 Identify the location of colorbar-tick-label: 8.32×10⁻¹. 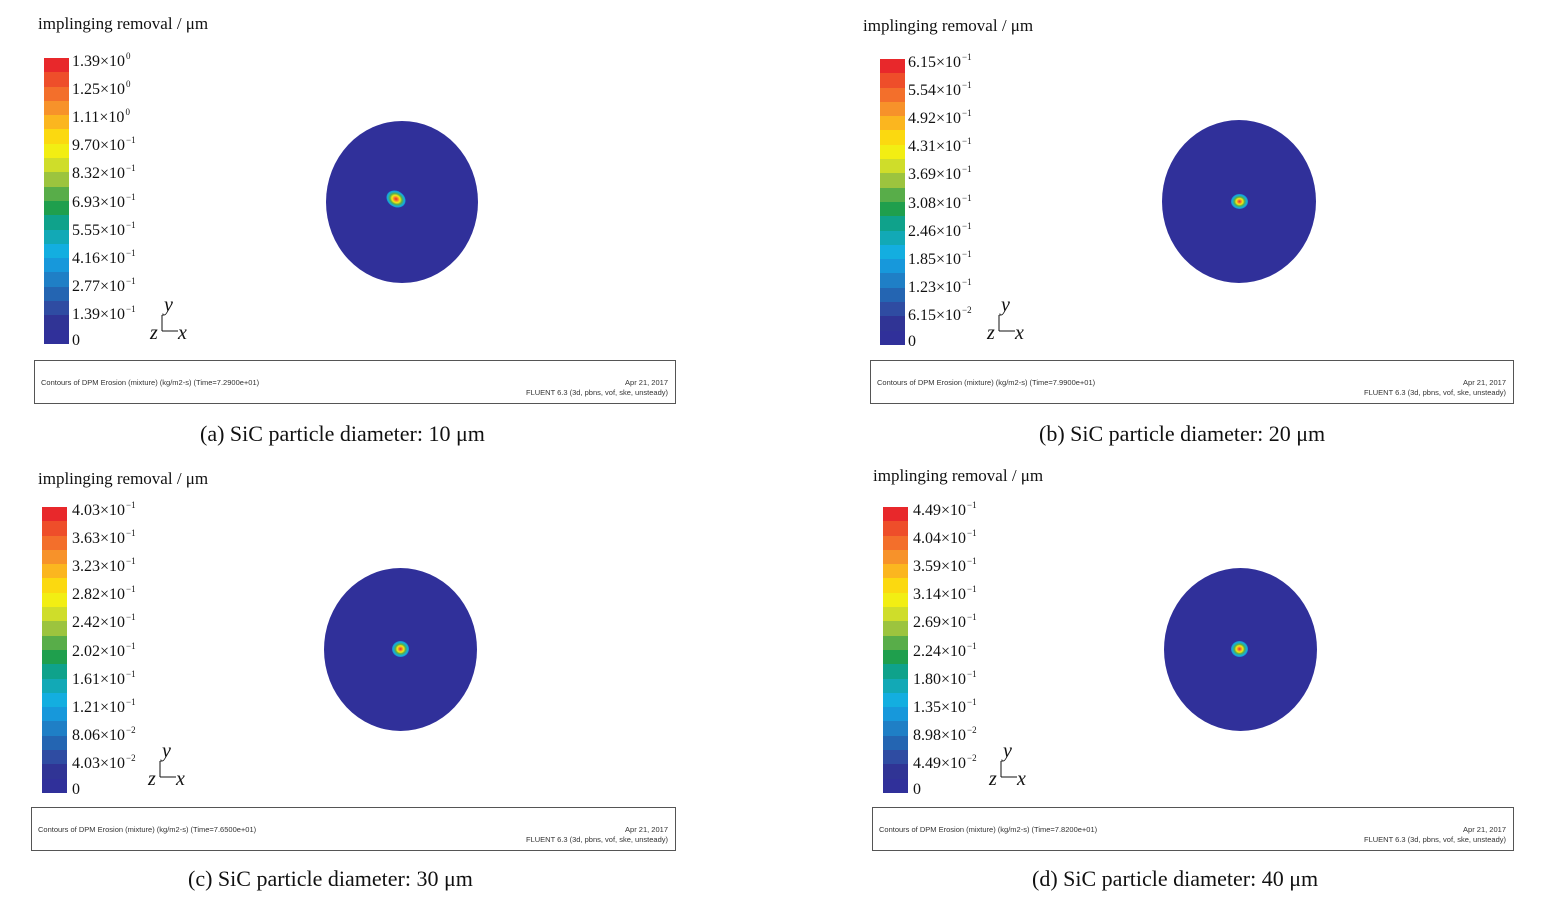
(104, 173).